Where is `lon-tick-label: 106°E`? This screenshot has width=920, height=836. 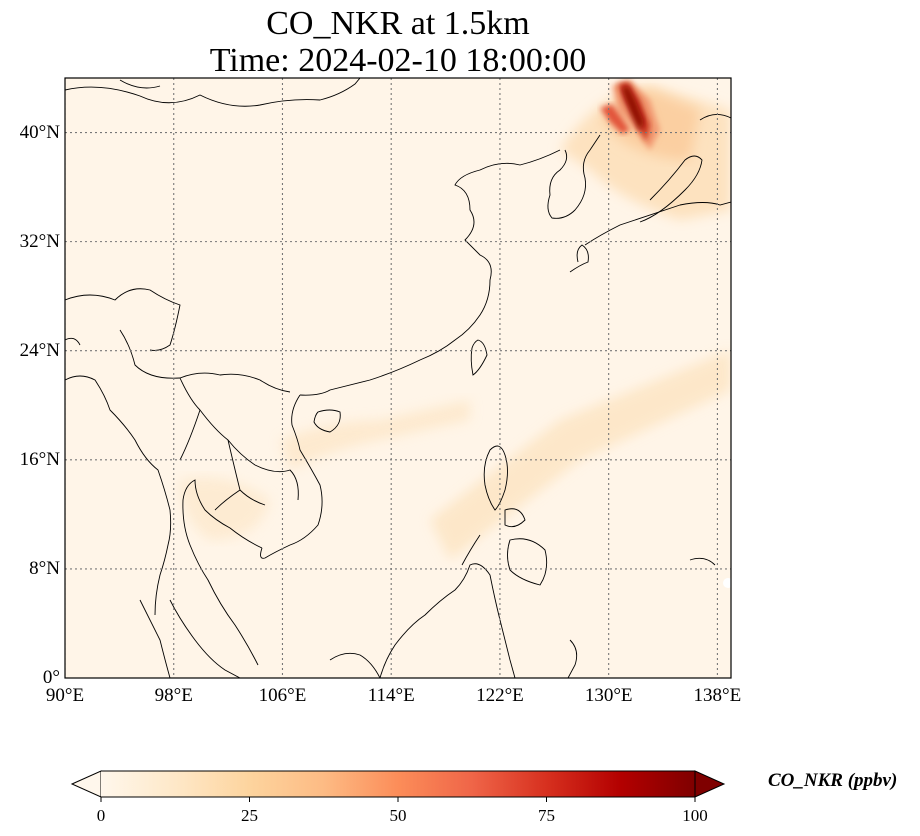
lon-tick-label: 106°E is located at coordinates (282, 695).